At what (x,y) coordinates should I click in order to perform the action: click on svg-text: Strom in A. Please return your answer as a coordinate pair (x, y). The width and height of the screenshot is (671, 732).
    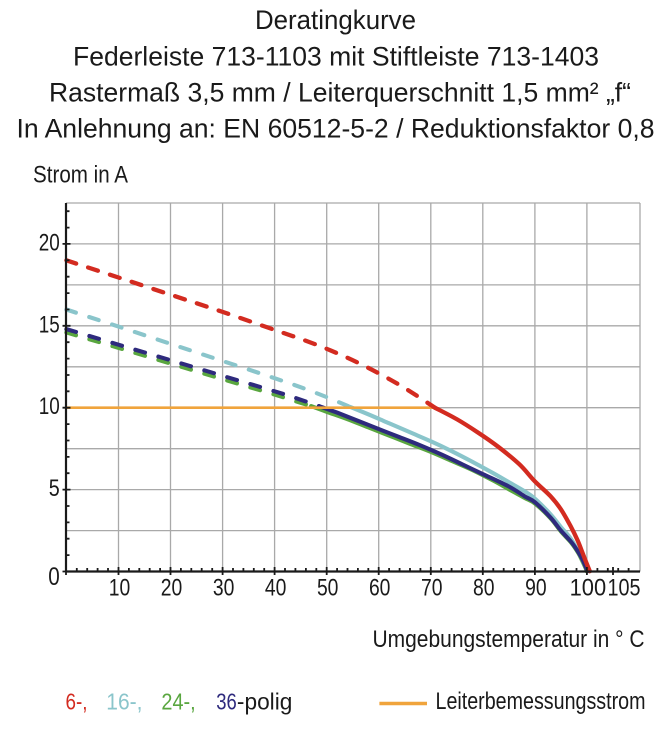
    Looking at the image, I should click on (80, 175).